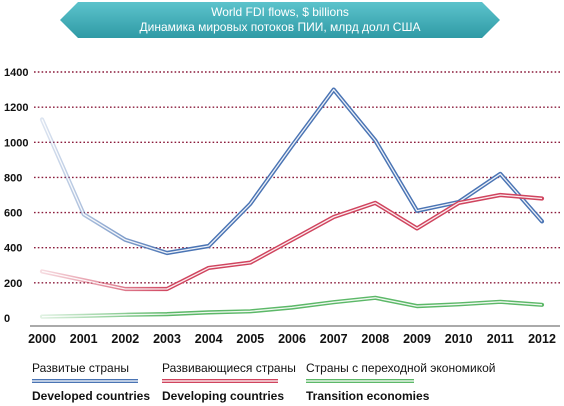 The image size is (564, 406). I want to click on x-tick-label: 2009, so click(417, 339).